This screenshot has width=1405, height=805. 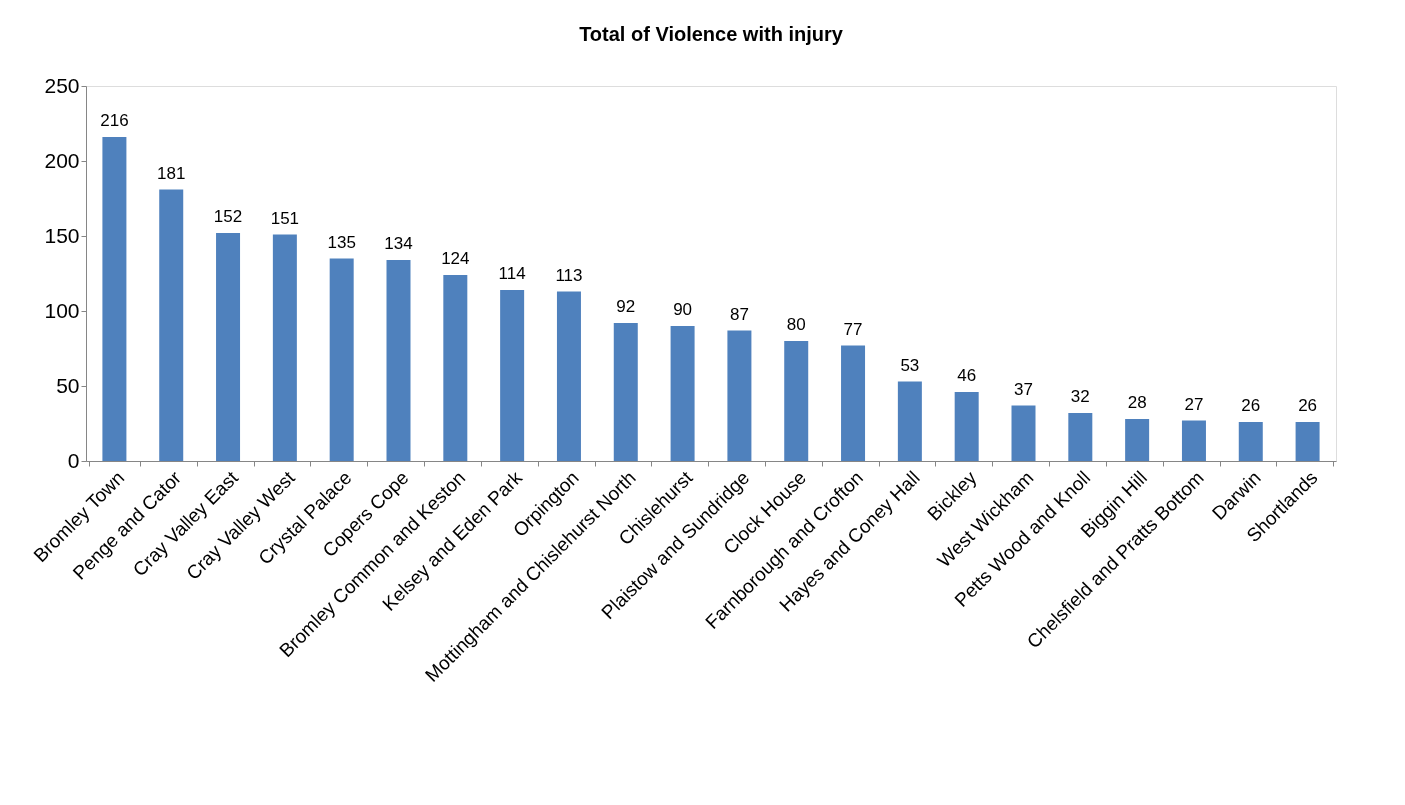 What do you see at coordinates (171, 173) in the screenshot?
I see `data-label: 181` at bounding box center [171, 173].